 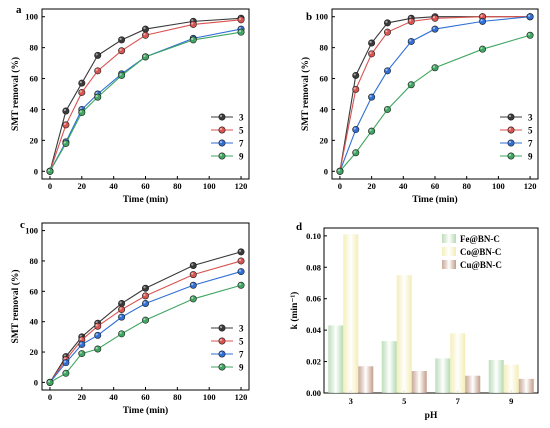 What do you see at coordinates (389, 367) in the screenshot?
I see `bar-fe-bn-c` at bounding box center [389, 367].